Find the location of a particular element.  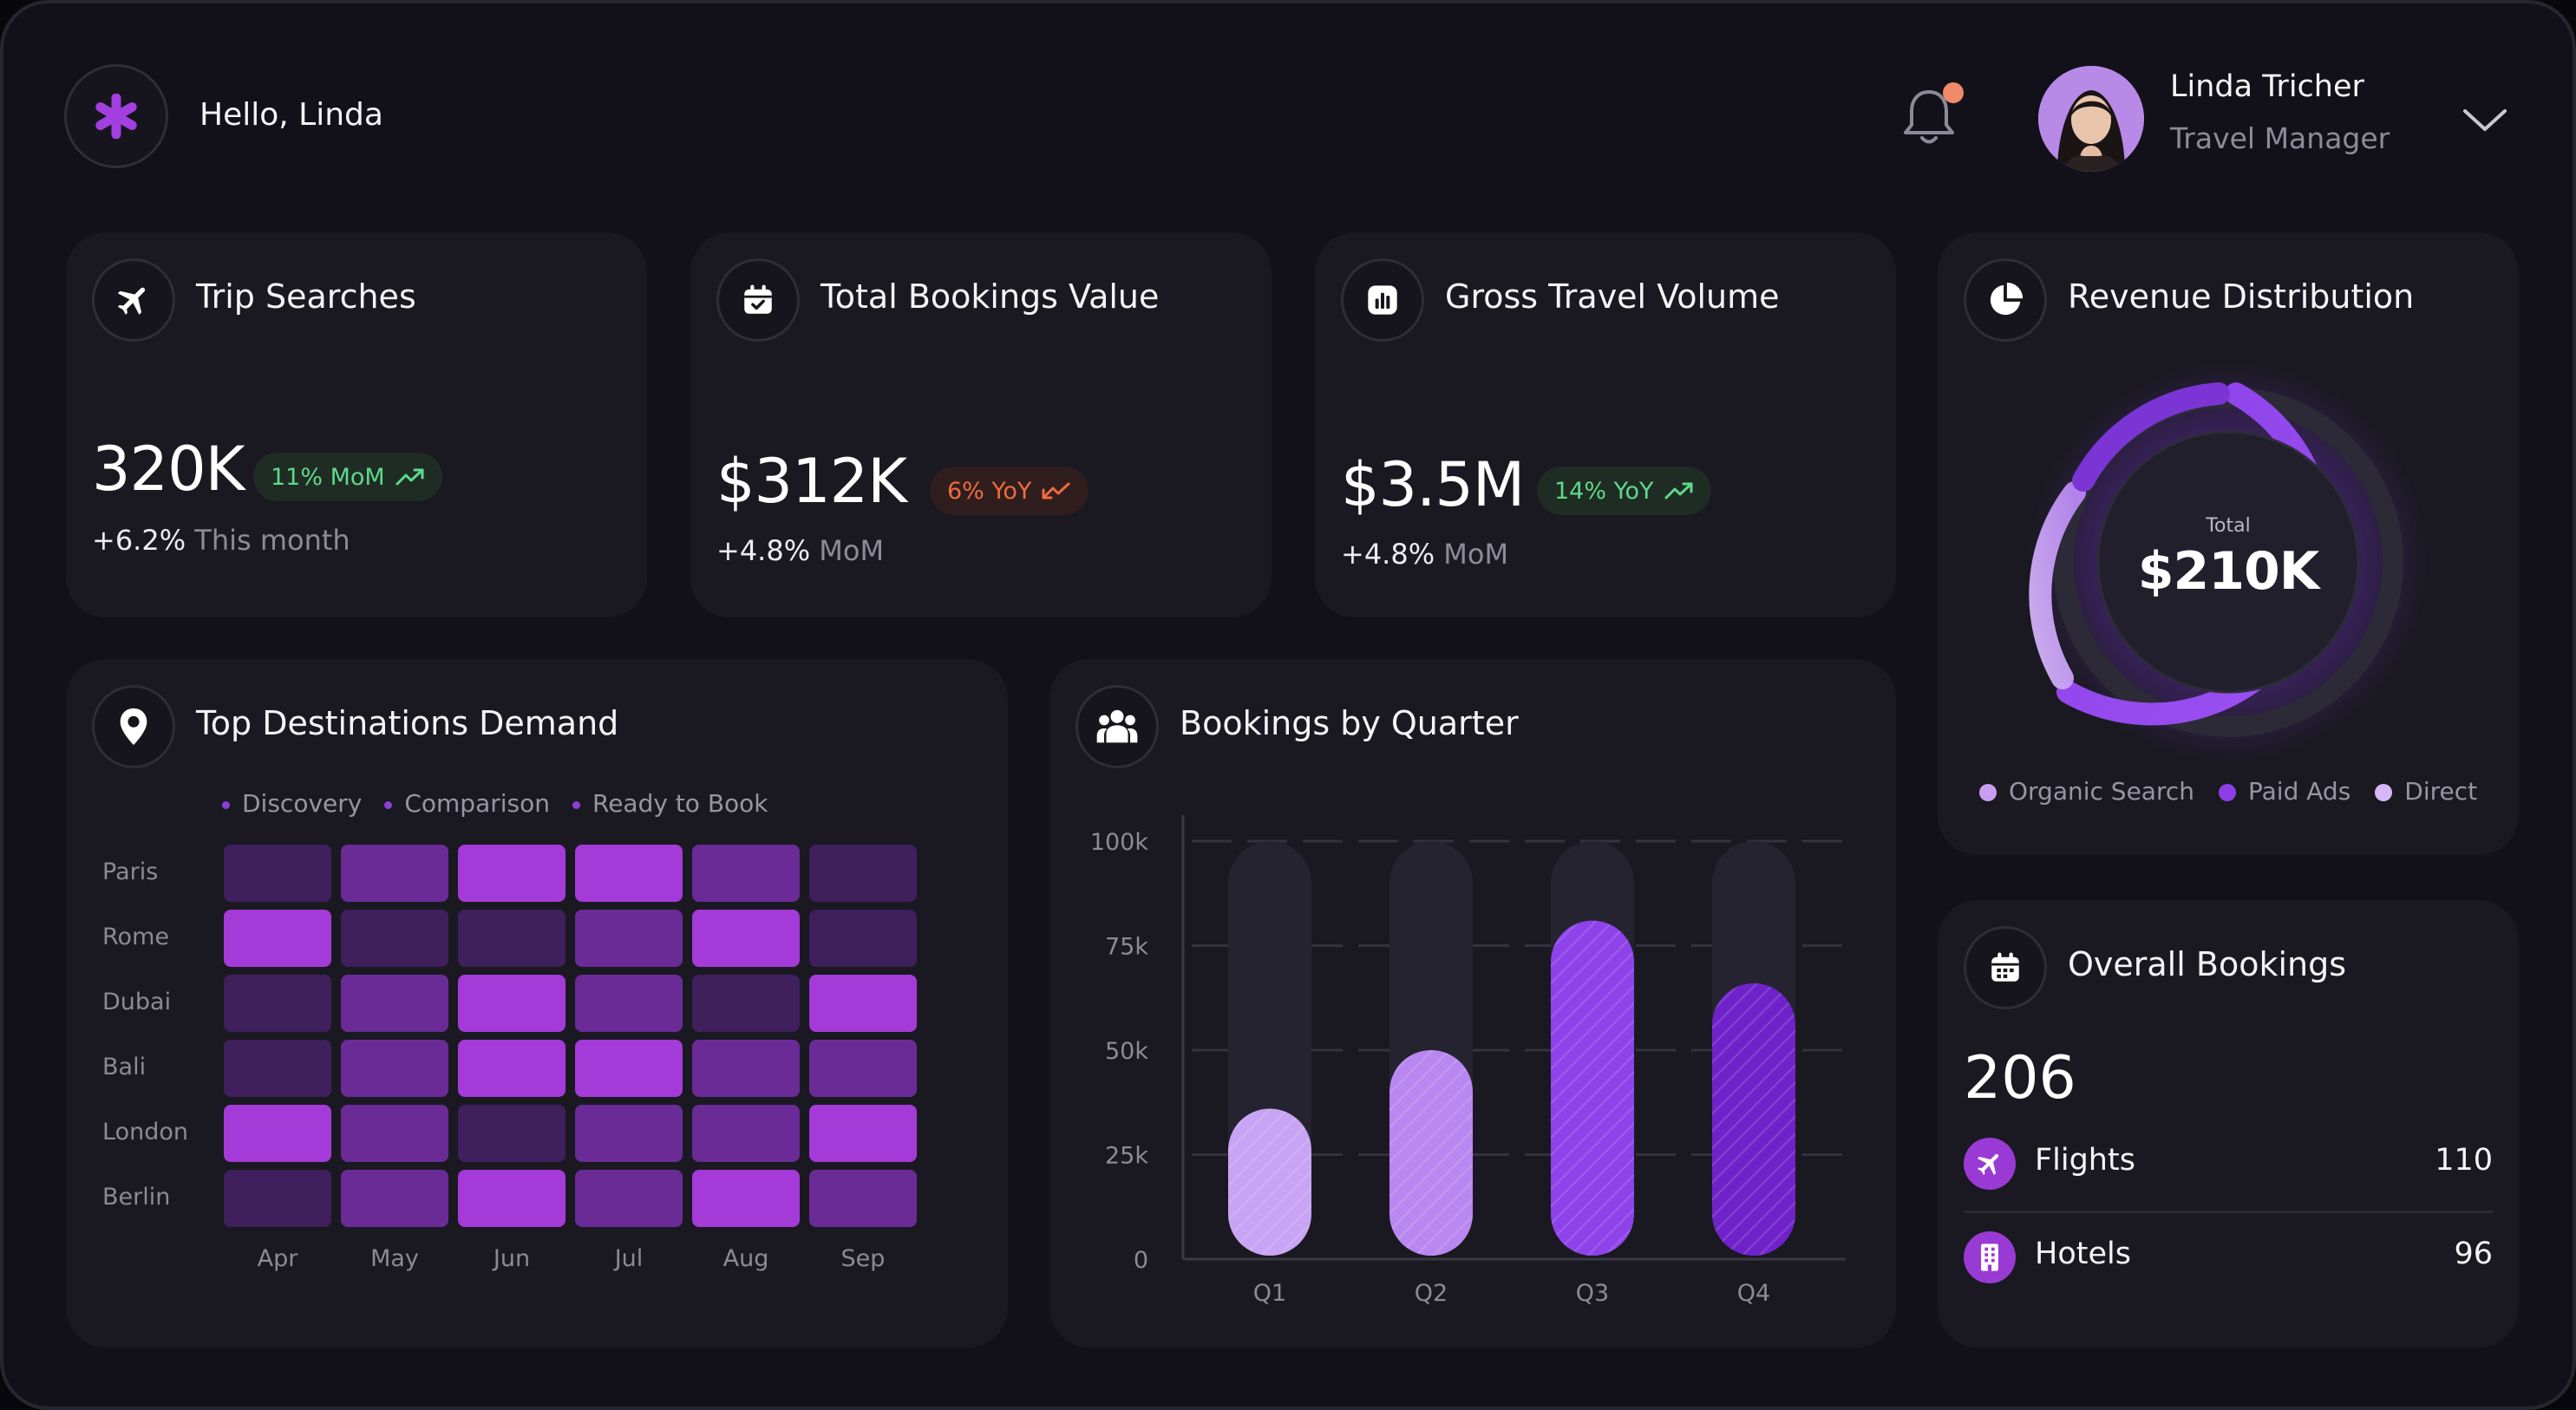

donut-total-value: $210K is located at coordinates (2228, 571).